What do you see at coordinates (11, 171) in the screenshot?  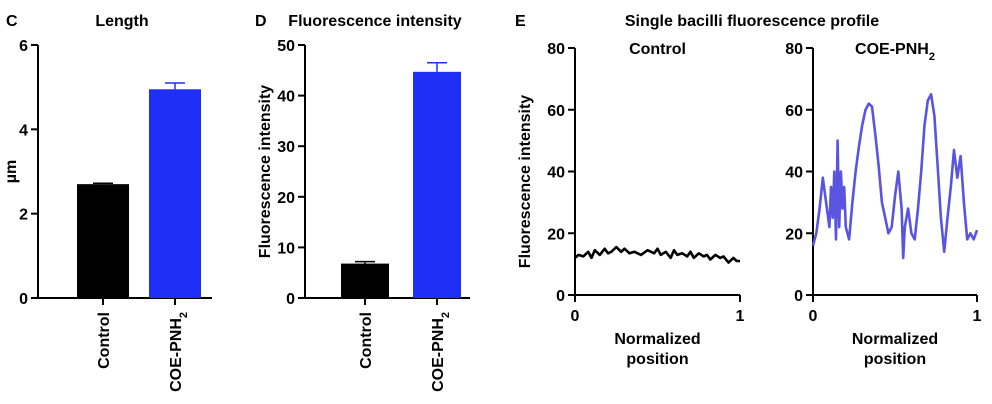 I see `y-axis-label: µm` at bounding box center [11, 171].